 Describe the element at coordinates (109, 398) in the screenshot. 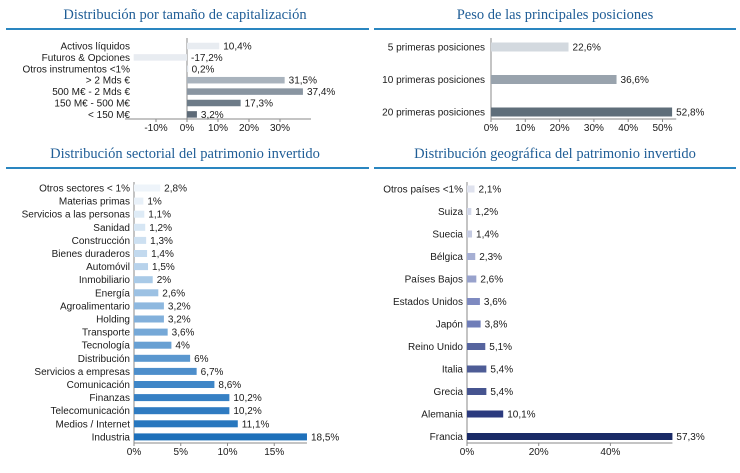

I see `category-label: Finanzas` at that location.